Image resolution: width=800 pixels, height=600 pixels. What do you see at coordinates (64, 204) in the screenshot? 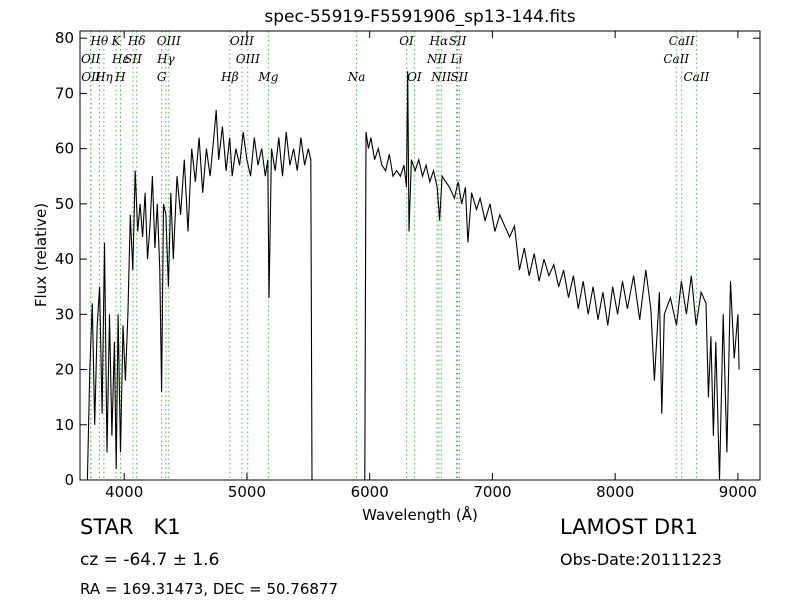
I see `y-tick-label: 50` at bounding box center [64, 204].